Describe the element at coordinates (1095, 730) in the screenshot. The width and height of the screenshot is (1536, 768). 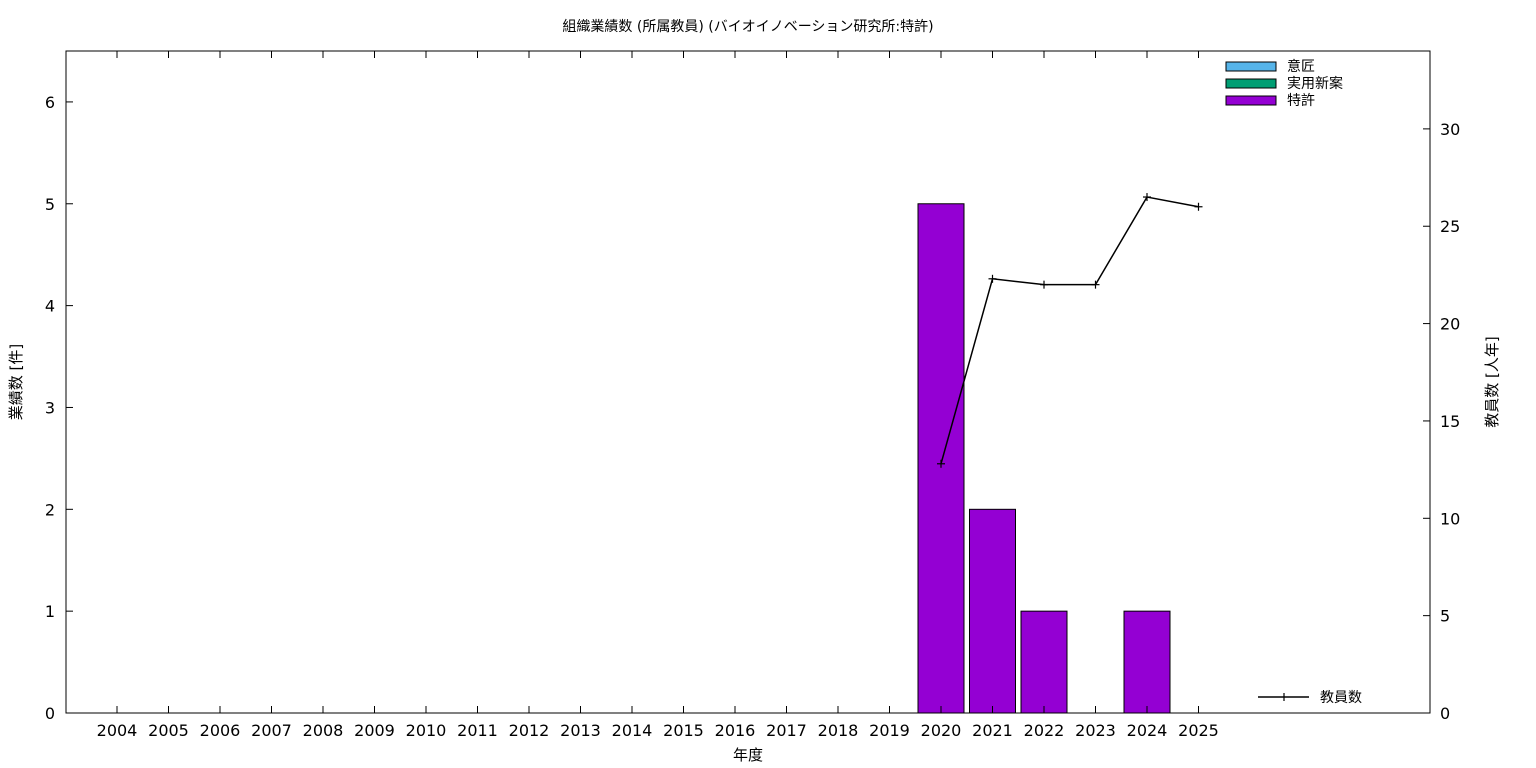
I see `x-tick-label: 2023` at that location.